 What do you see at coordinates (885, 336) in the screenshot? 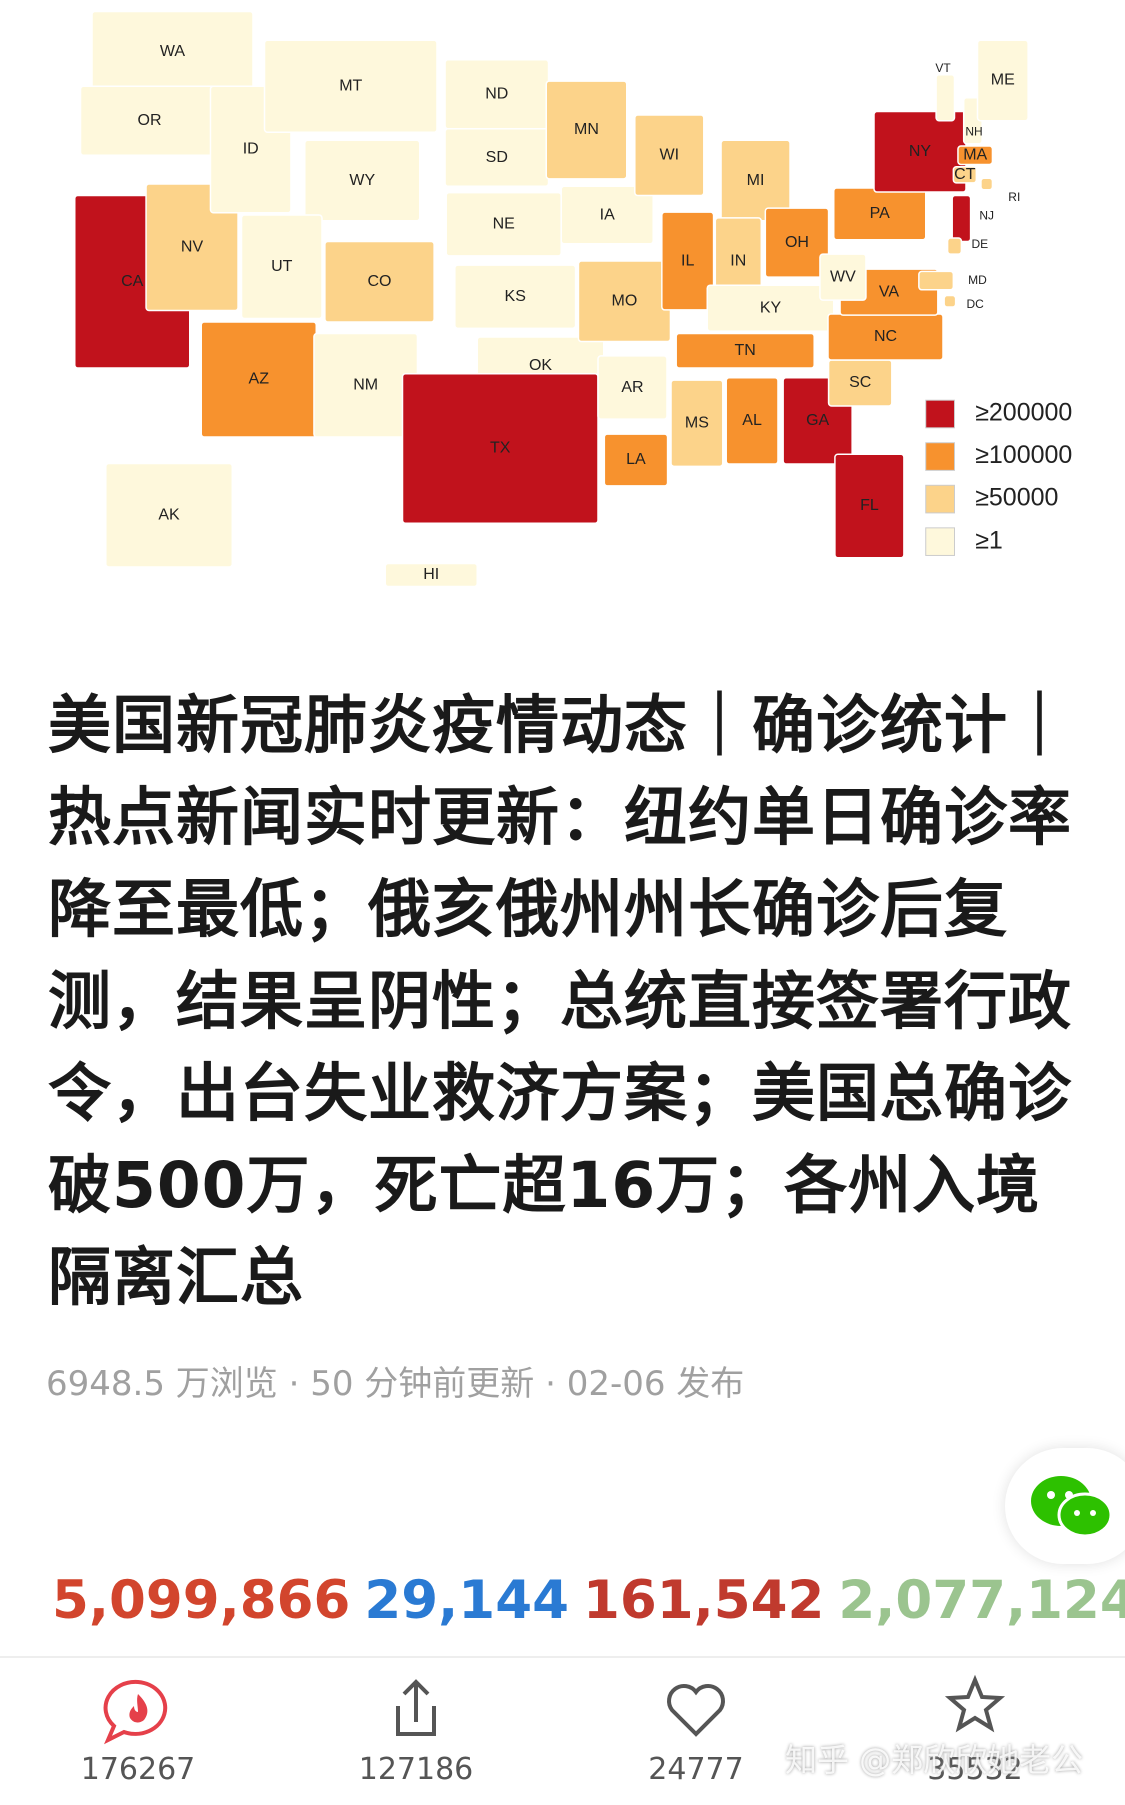
I see `state-label: NC` at bounding box center [885, 336].